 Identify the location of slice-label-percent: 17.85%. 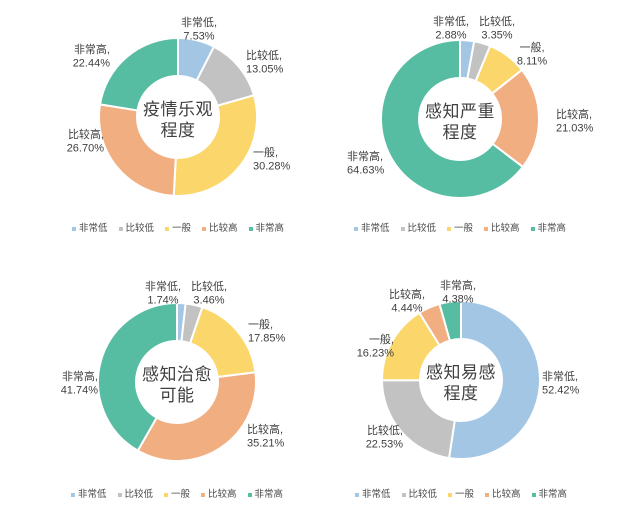
(267, 339).